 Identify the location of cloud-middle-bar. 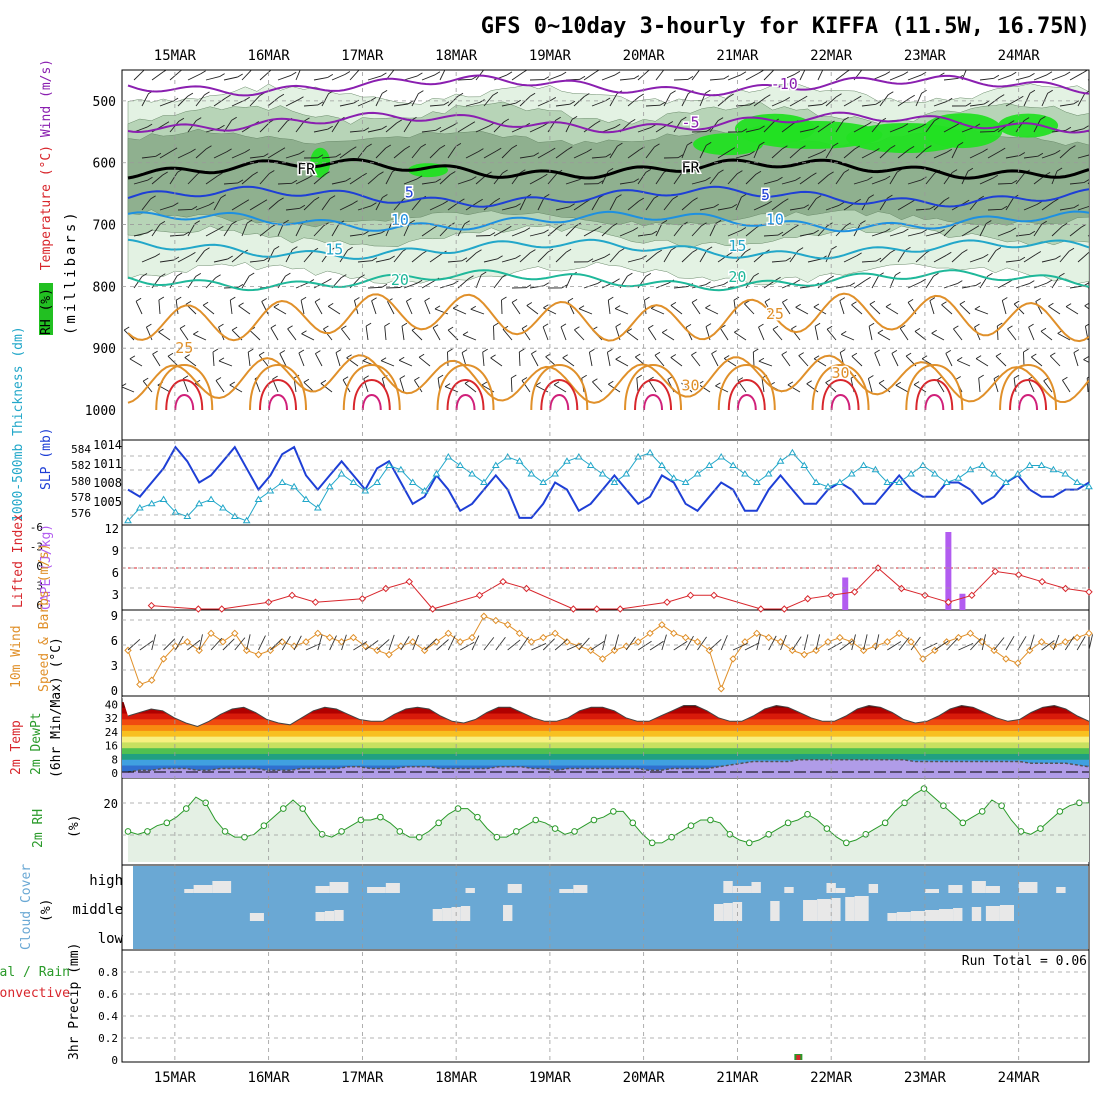
(320, 916).